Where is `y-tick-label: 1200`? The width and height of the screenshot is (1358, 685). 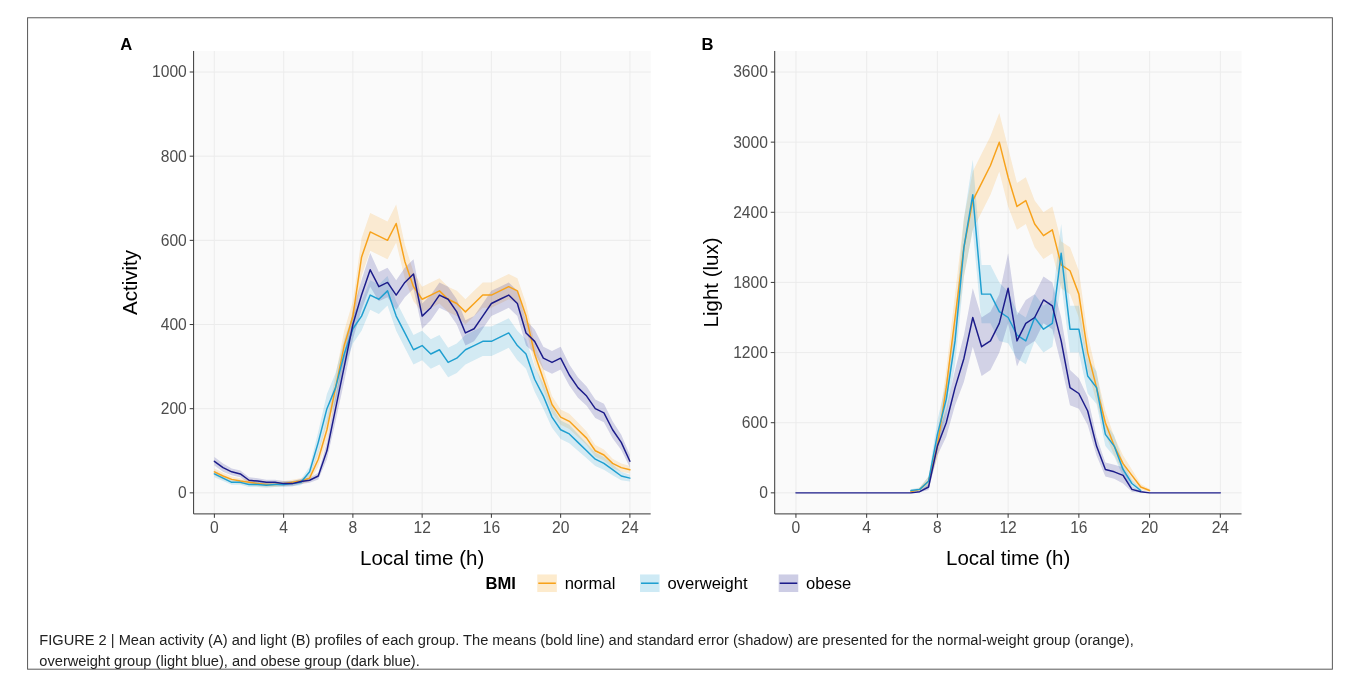 y-tick-label: 1200 is located at coordinates (751, 353).